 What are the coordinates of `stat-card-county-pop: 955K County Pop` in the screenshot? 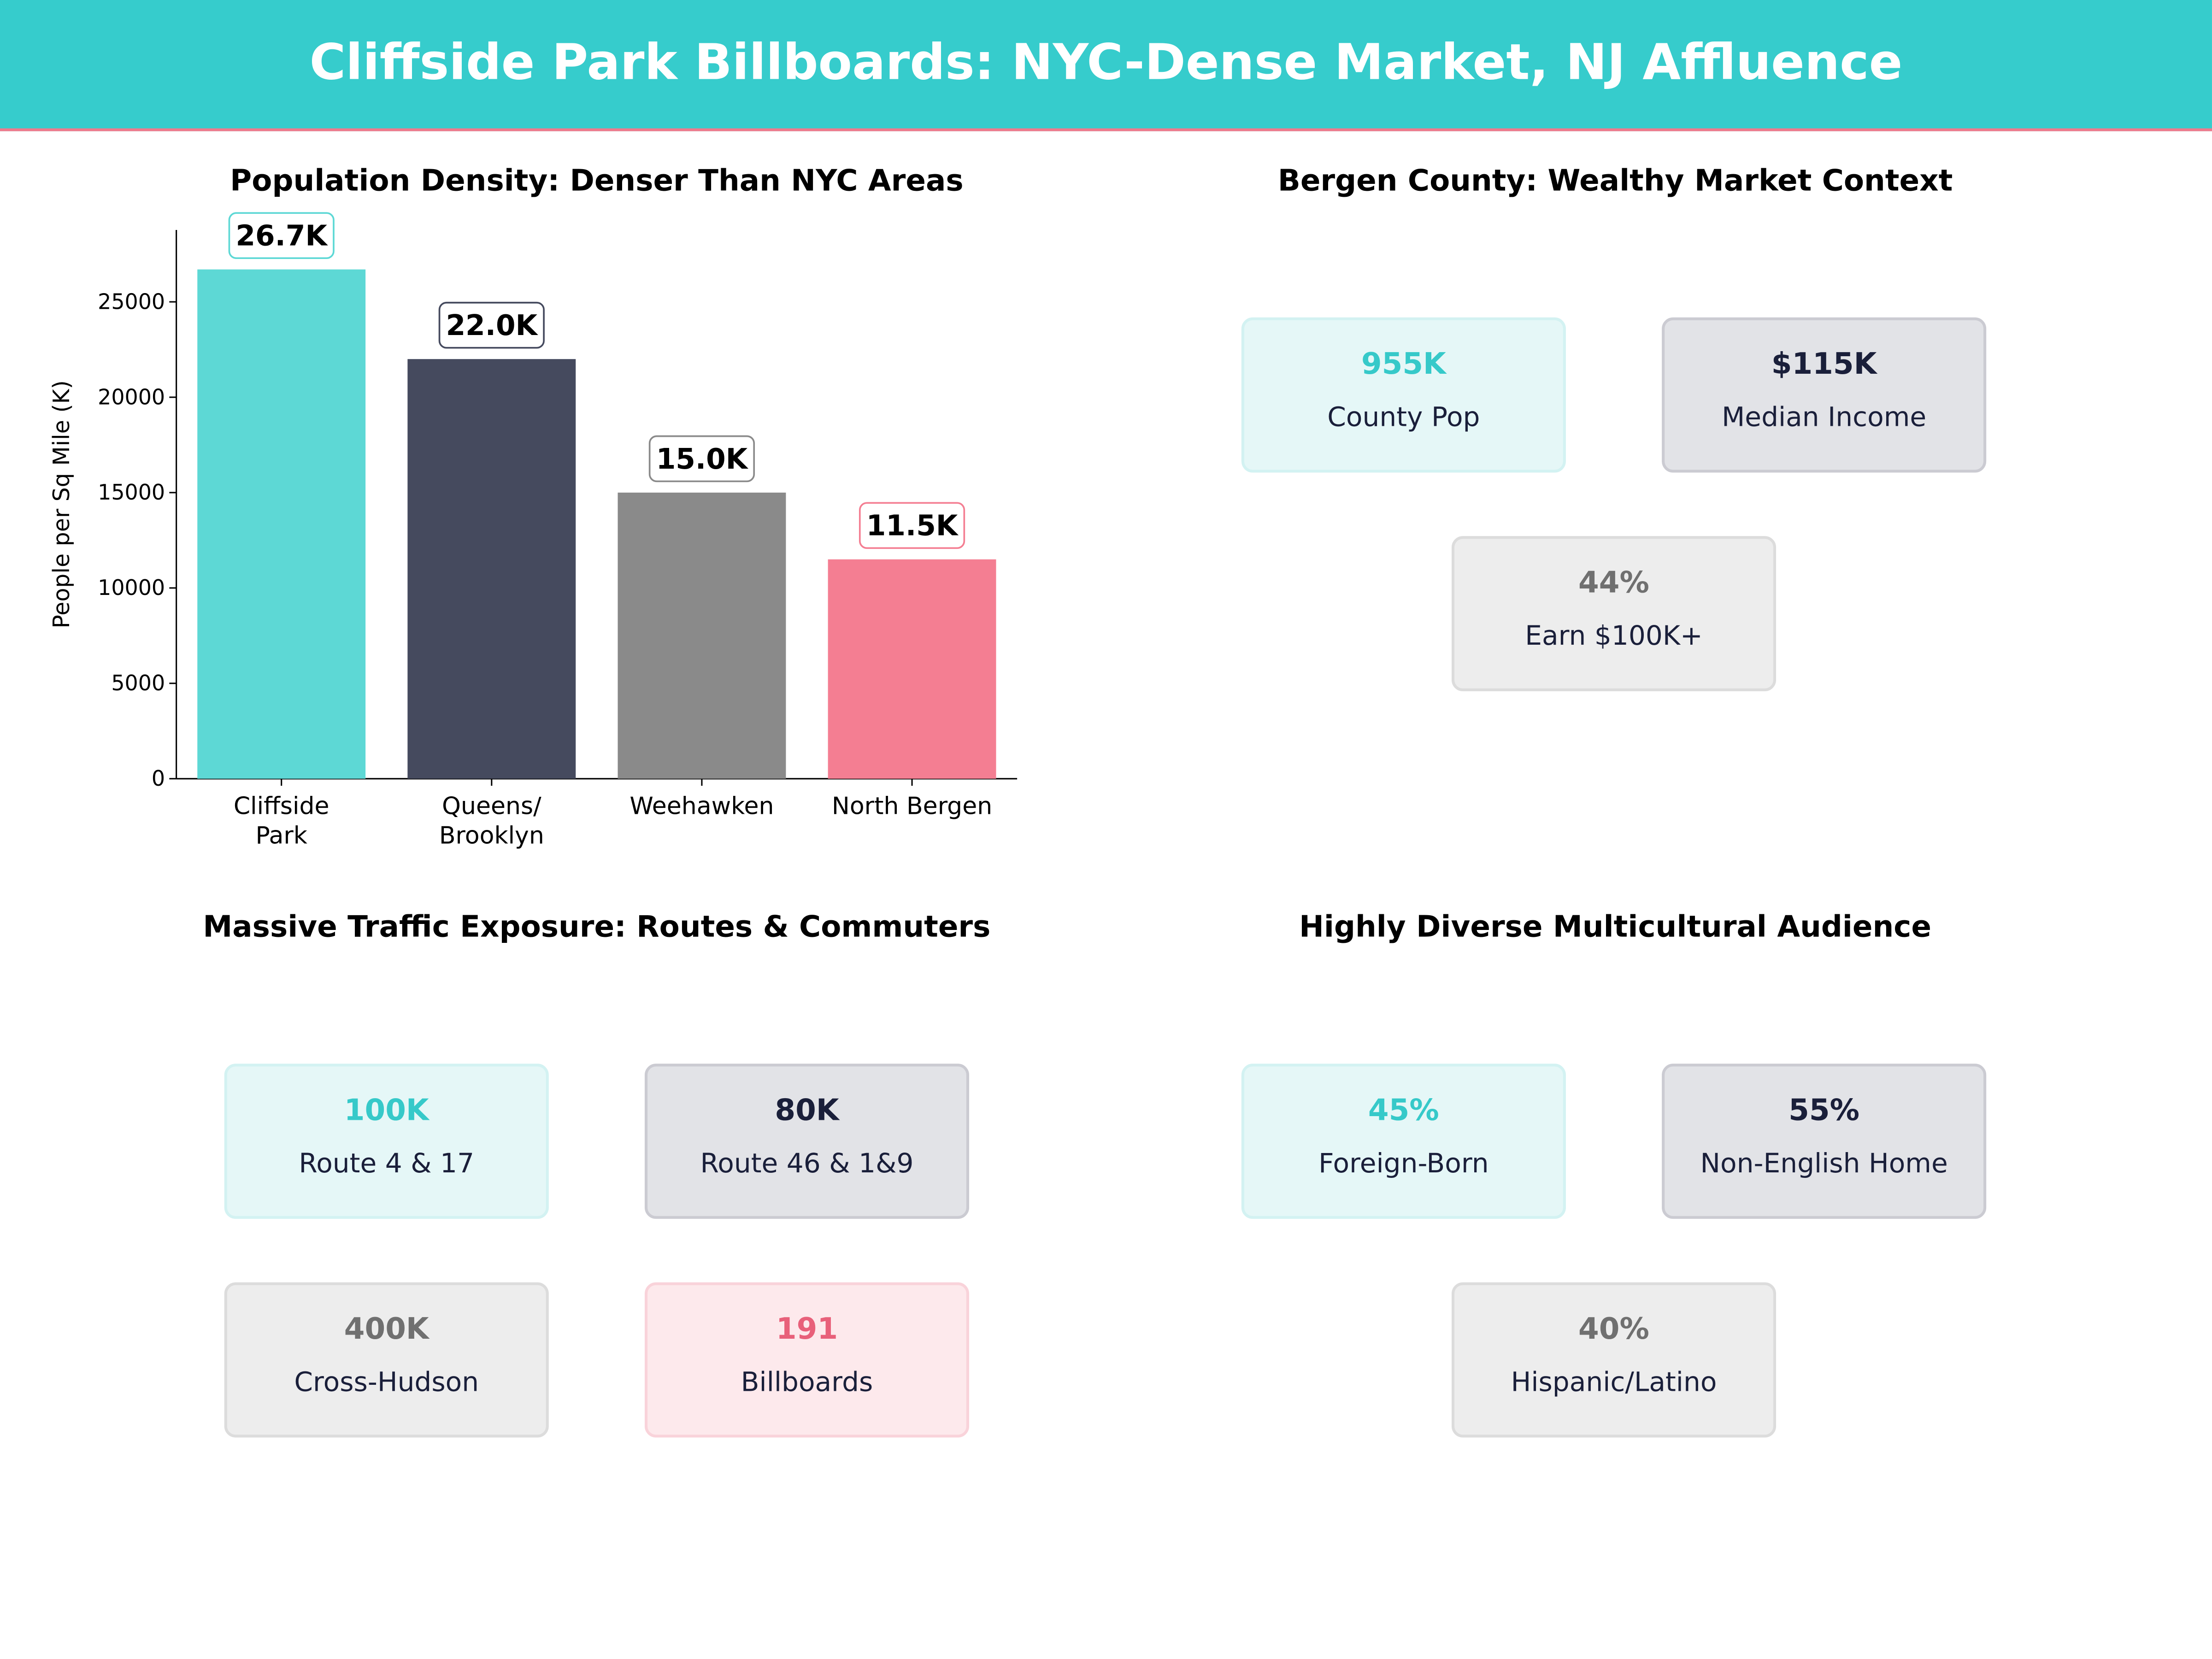 It's located at (1403, 395).